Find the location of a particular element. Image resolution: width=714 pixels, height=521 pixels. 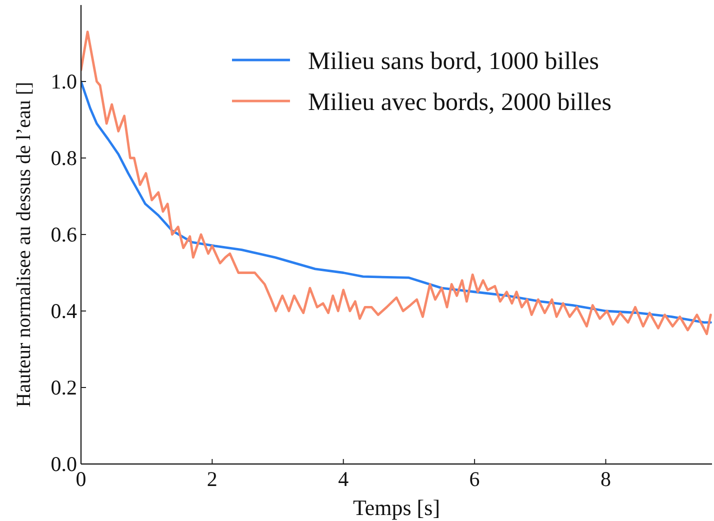

y-tick-label: 0.6 is located at coordinates (63, 234).